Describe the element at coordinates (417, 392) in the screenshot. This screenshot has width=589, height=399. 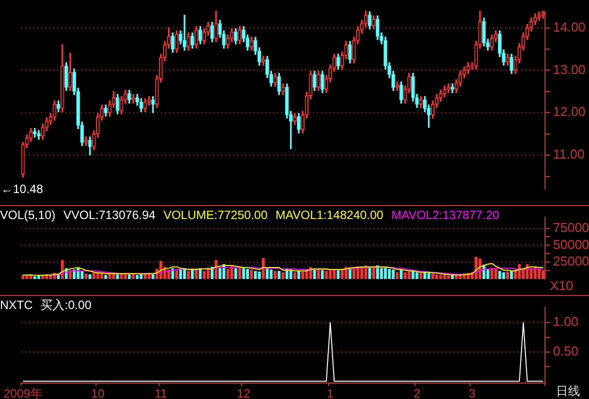
I see `x-tick-label: 2` at that location.